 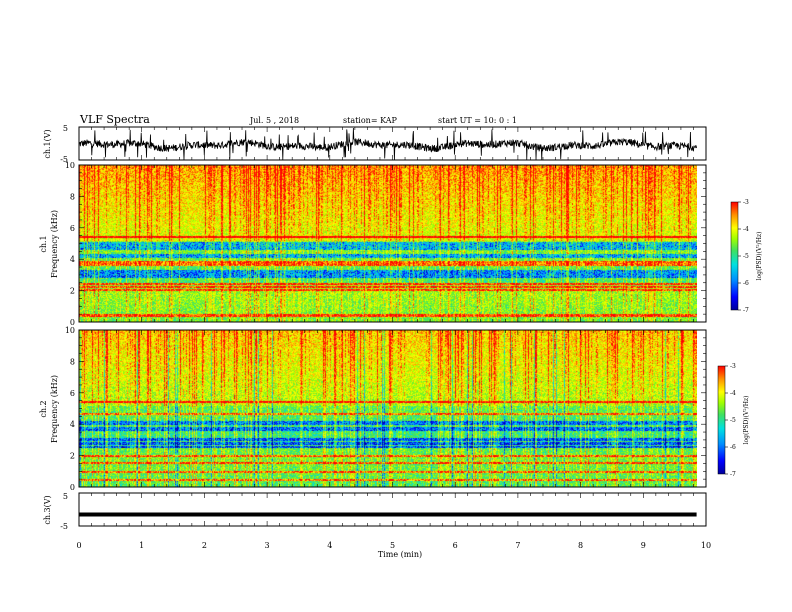 I want to click on date-label: Jul. 5 , 2018, so click(x=274, y=120).